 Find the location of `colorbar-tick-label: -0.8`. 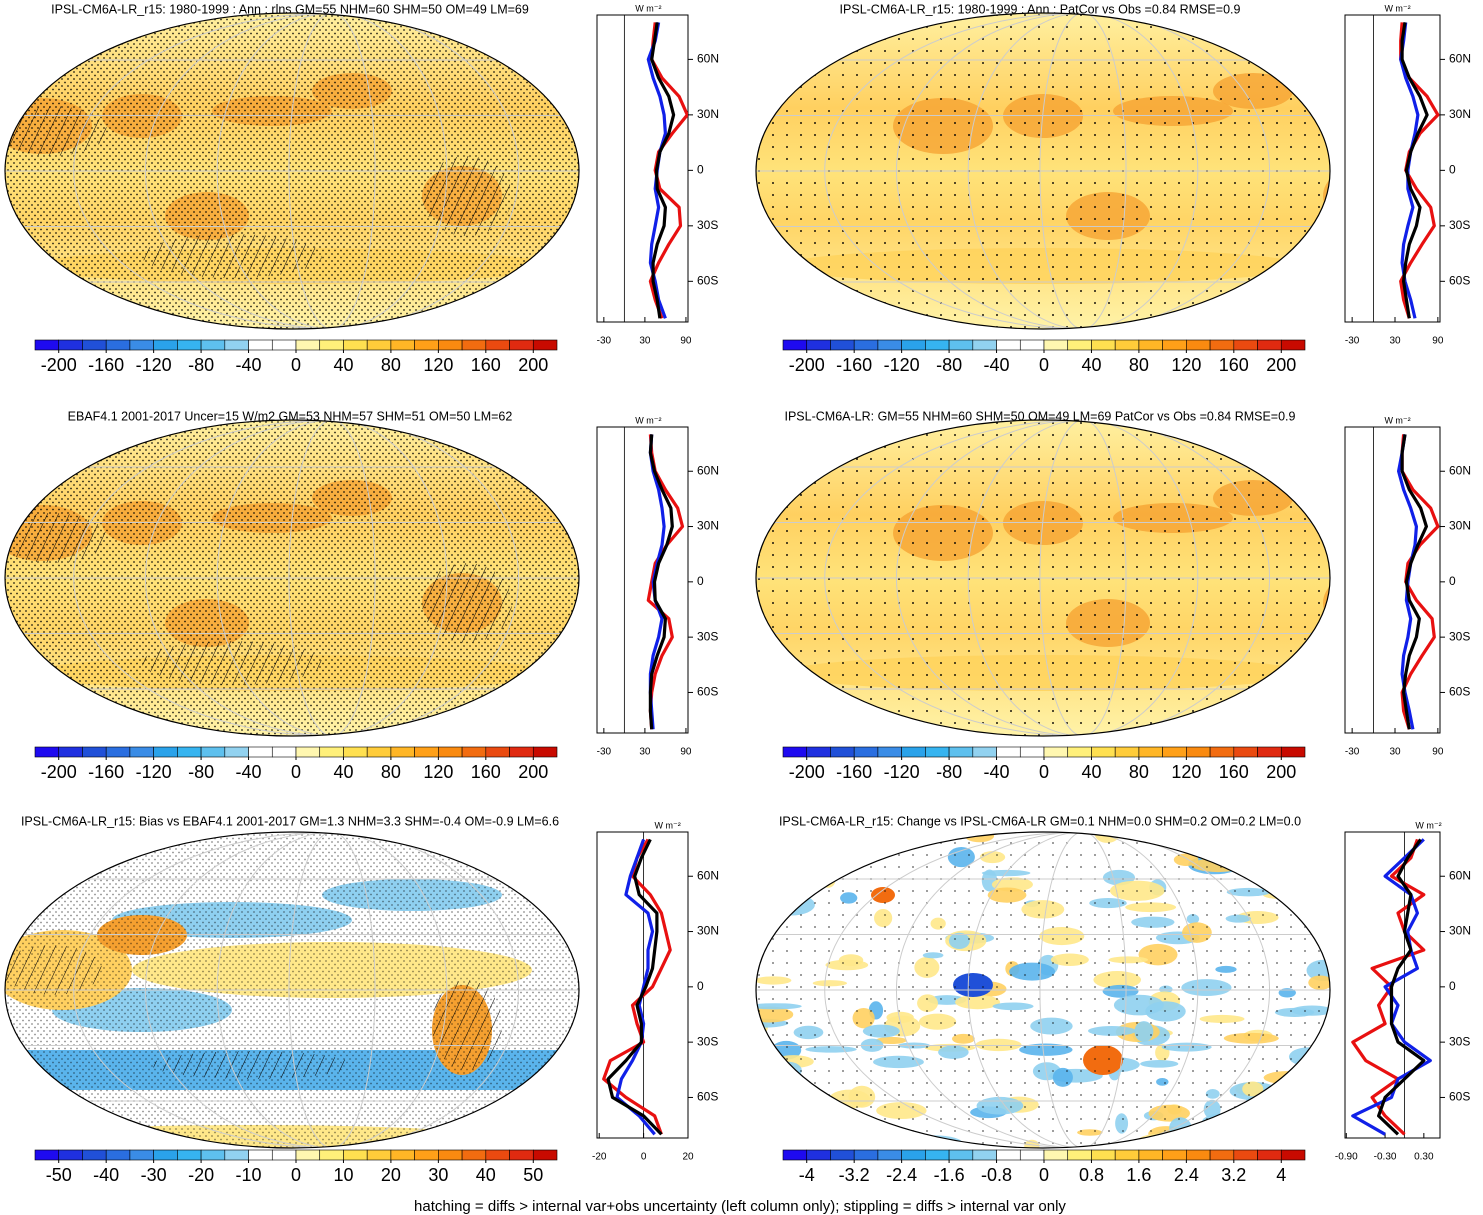

colorbar-tick-label: -0.8 is located at coordinates (996, 1175).